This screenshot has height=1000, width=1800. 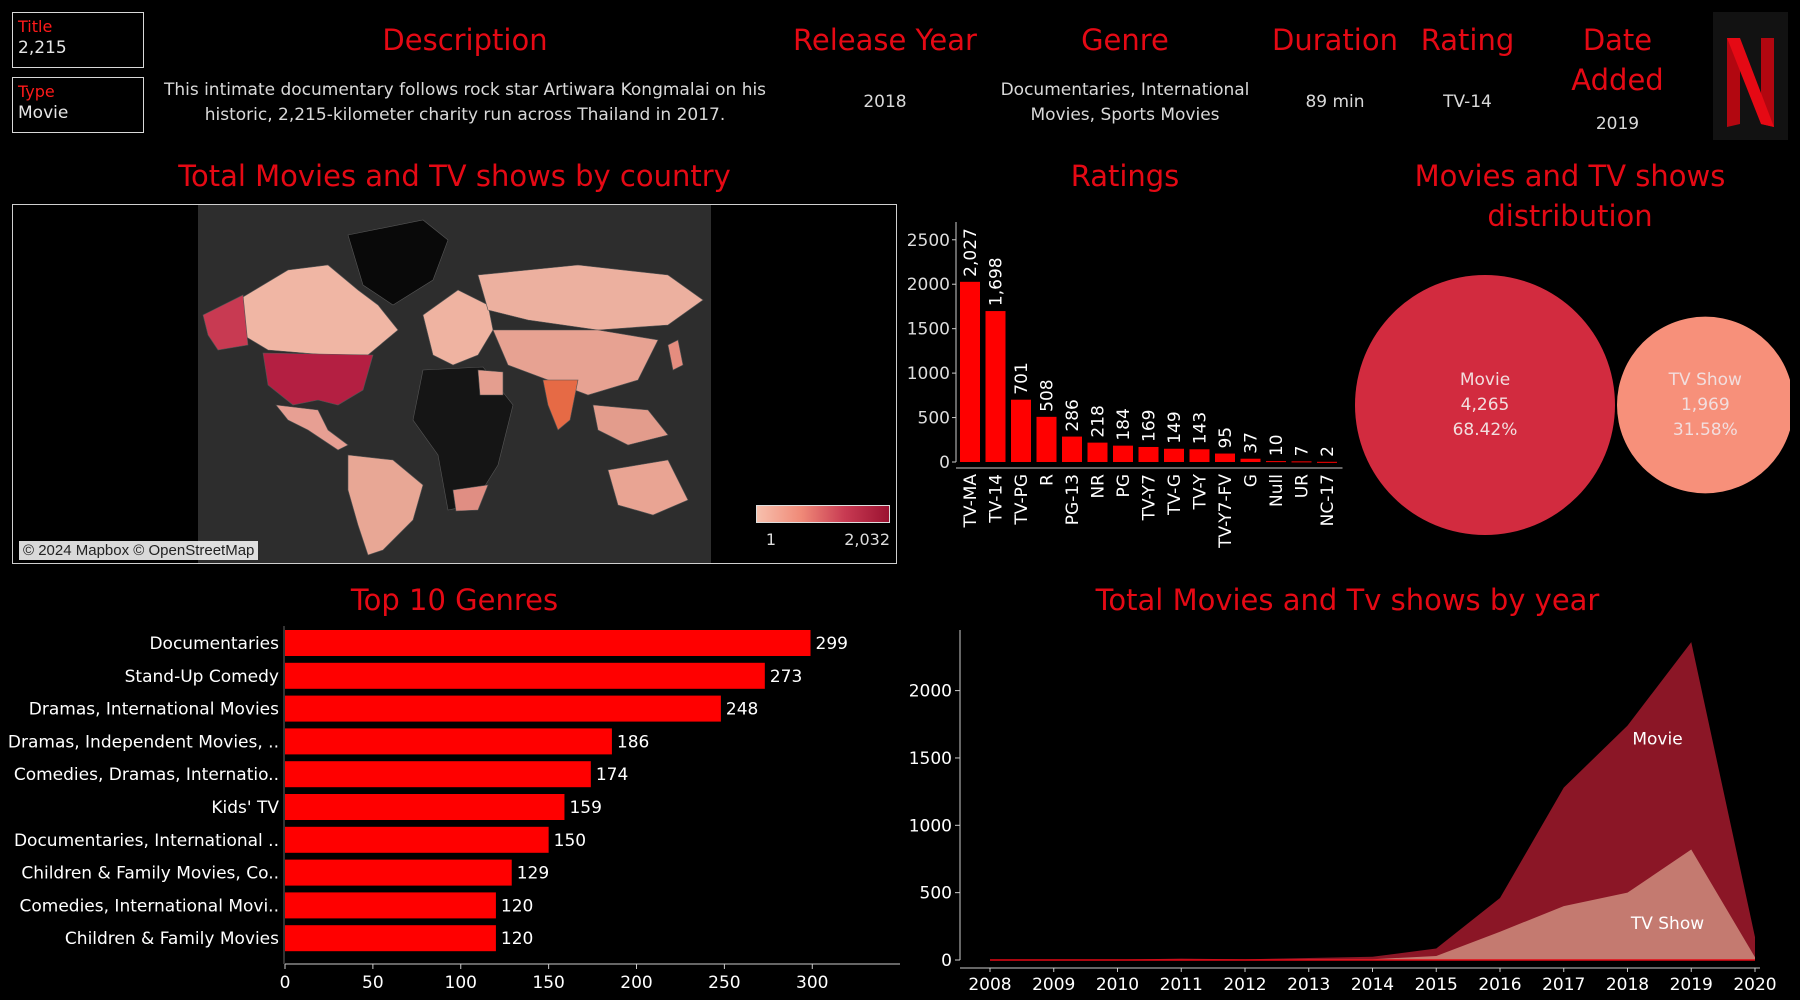 What do you see at coordinates (318, 310) in the screenshot?
I see `map-canada` at bounding box center [318, 310].